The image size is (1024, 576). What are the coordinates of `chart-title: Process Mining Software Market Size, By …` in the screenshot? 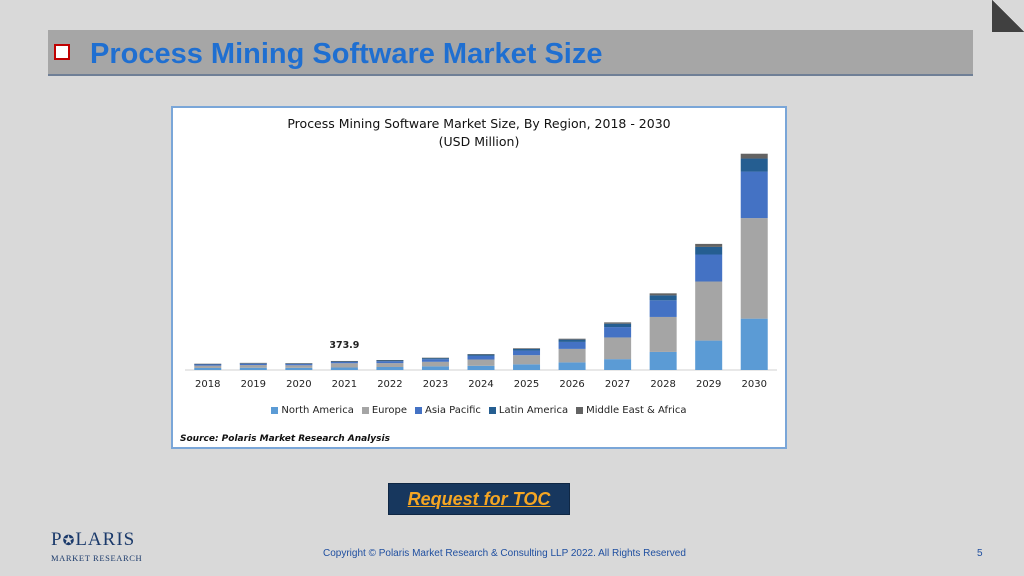 It's located at (479, 123).